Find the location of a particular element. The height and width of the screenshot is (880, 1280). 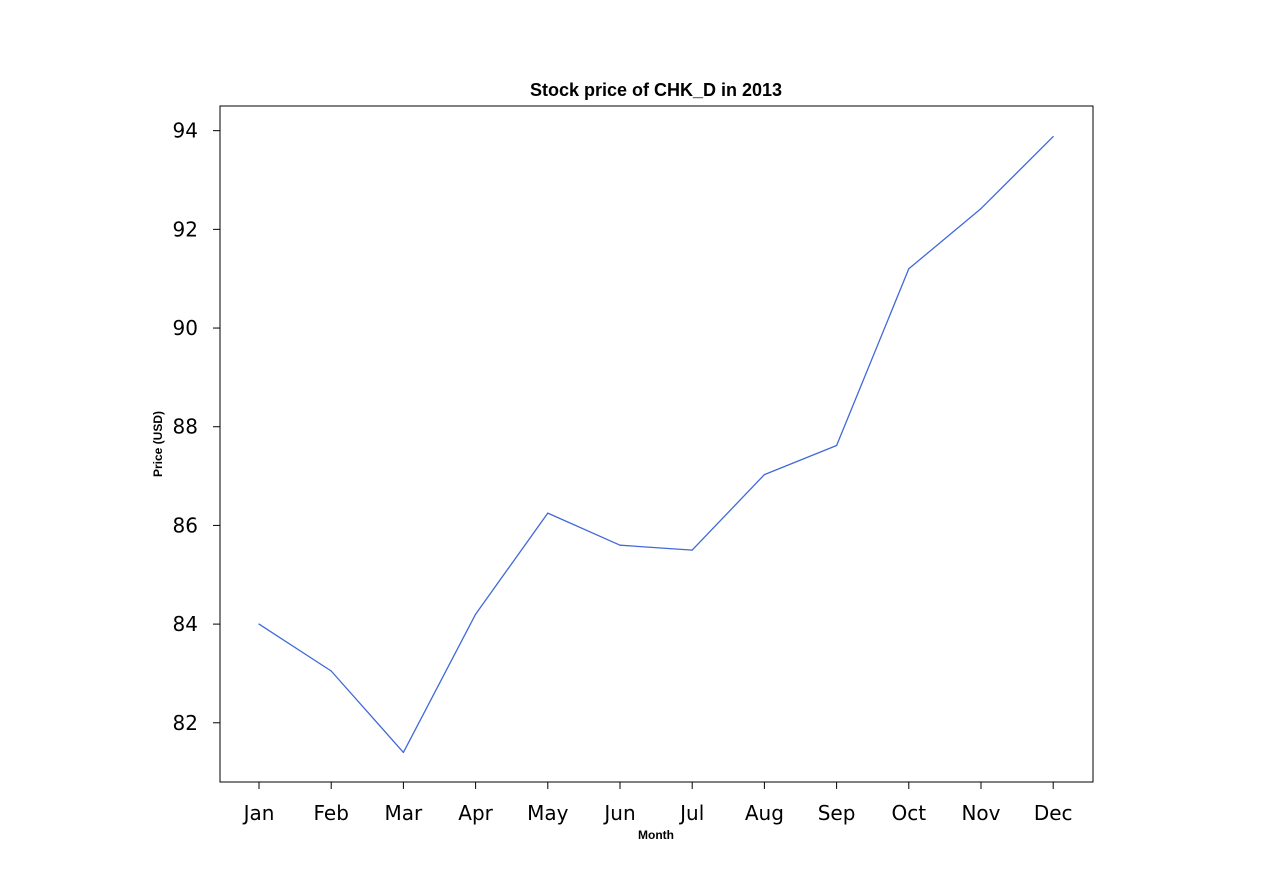

chart-title: Stock price of CHK_D in 2013 is located at coordinates (656, 90).